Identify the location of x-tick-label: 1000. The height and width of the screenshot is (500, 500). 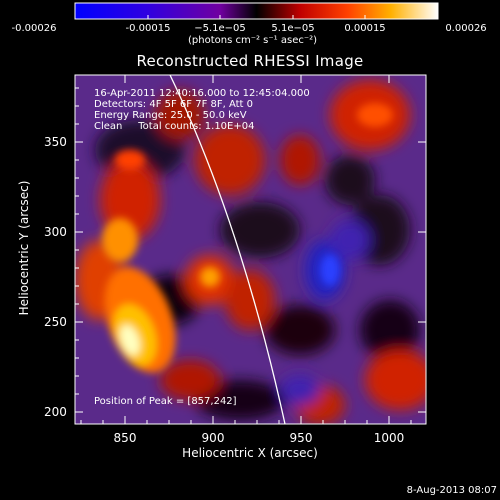
(389, 438).